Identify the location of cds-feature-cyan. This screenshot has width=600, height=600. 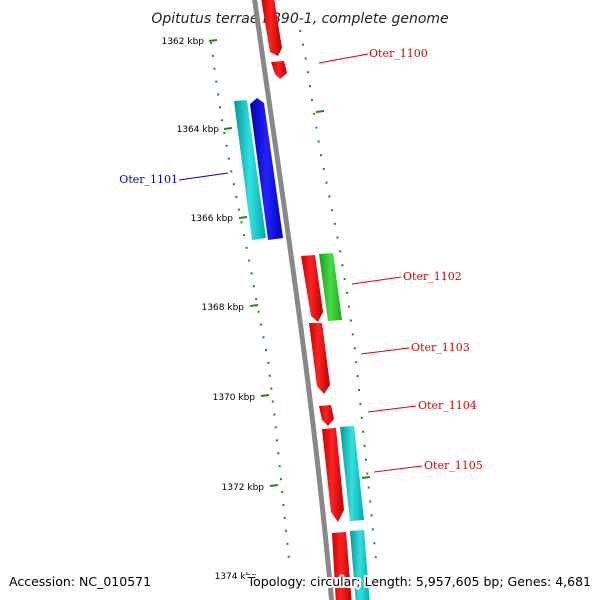
(250, 170).